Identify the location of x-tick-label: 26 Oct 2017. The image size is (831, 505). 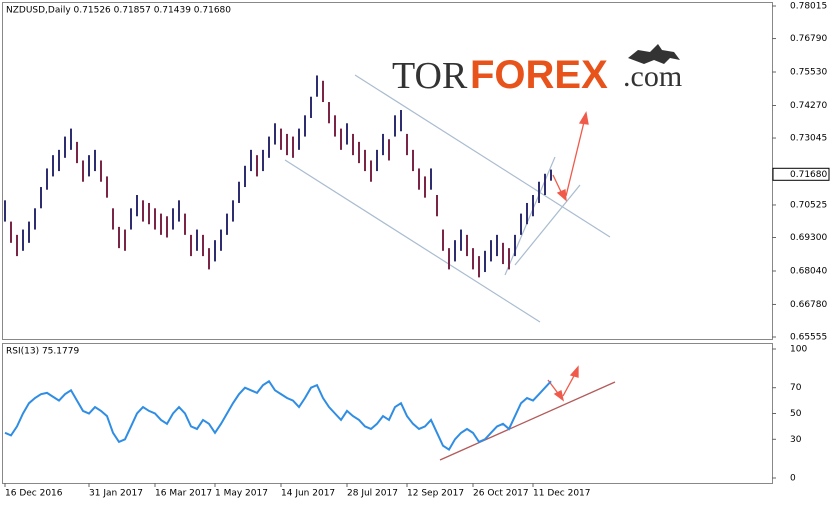
(501, 494).